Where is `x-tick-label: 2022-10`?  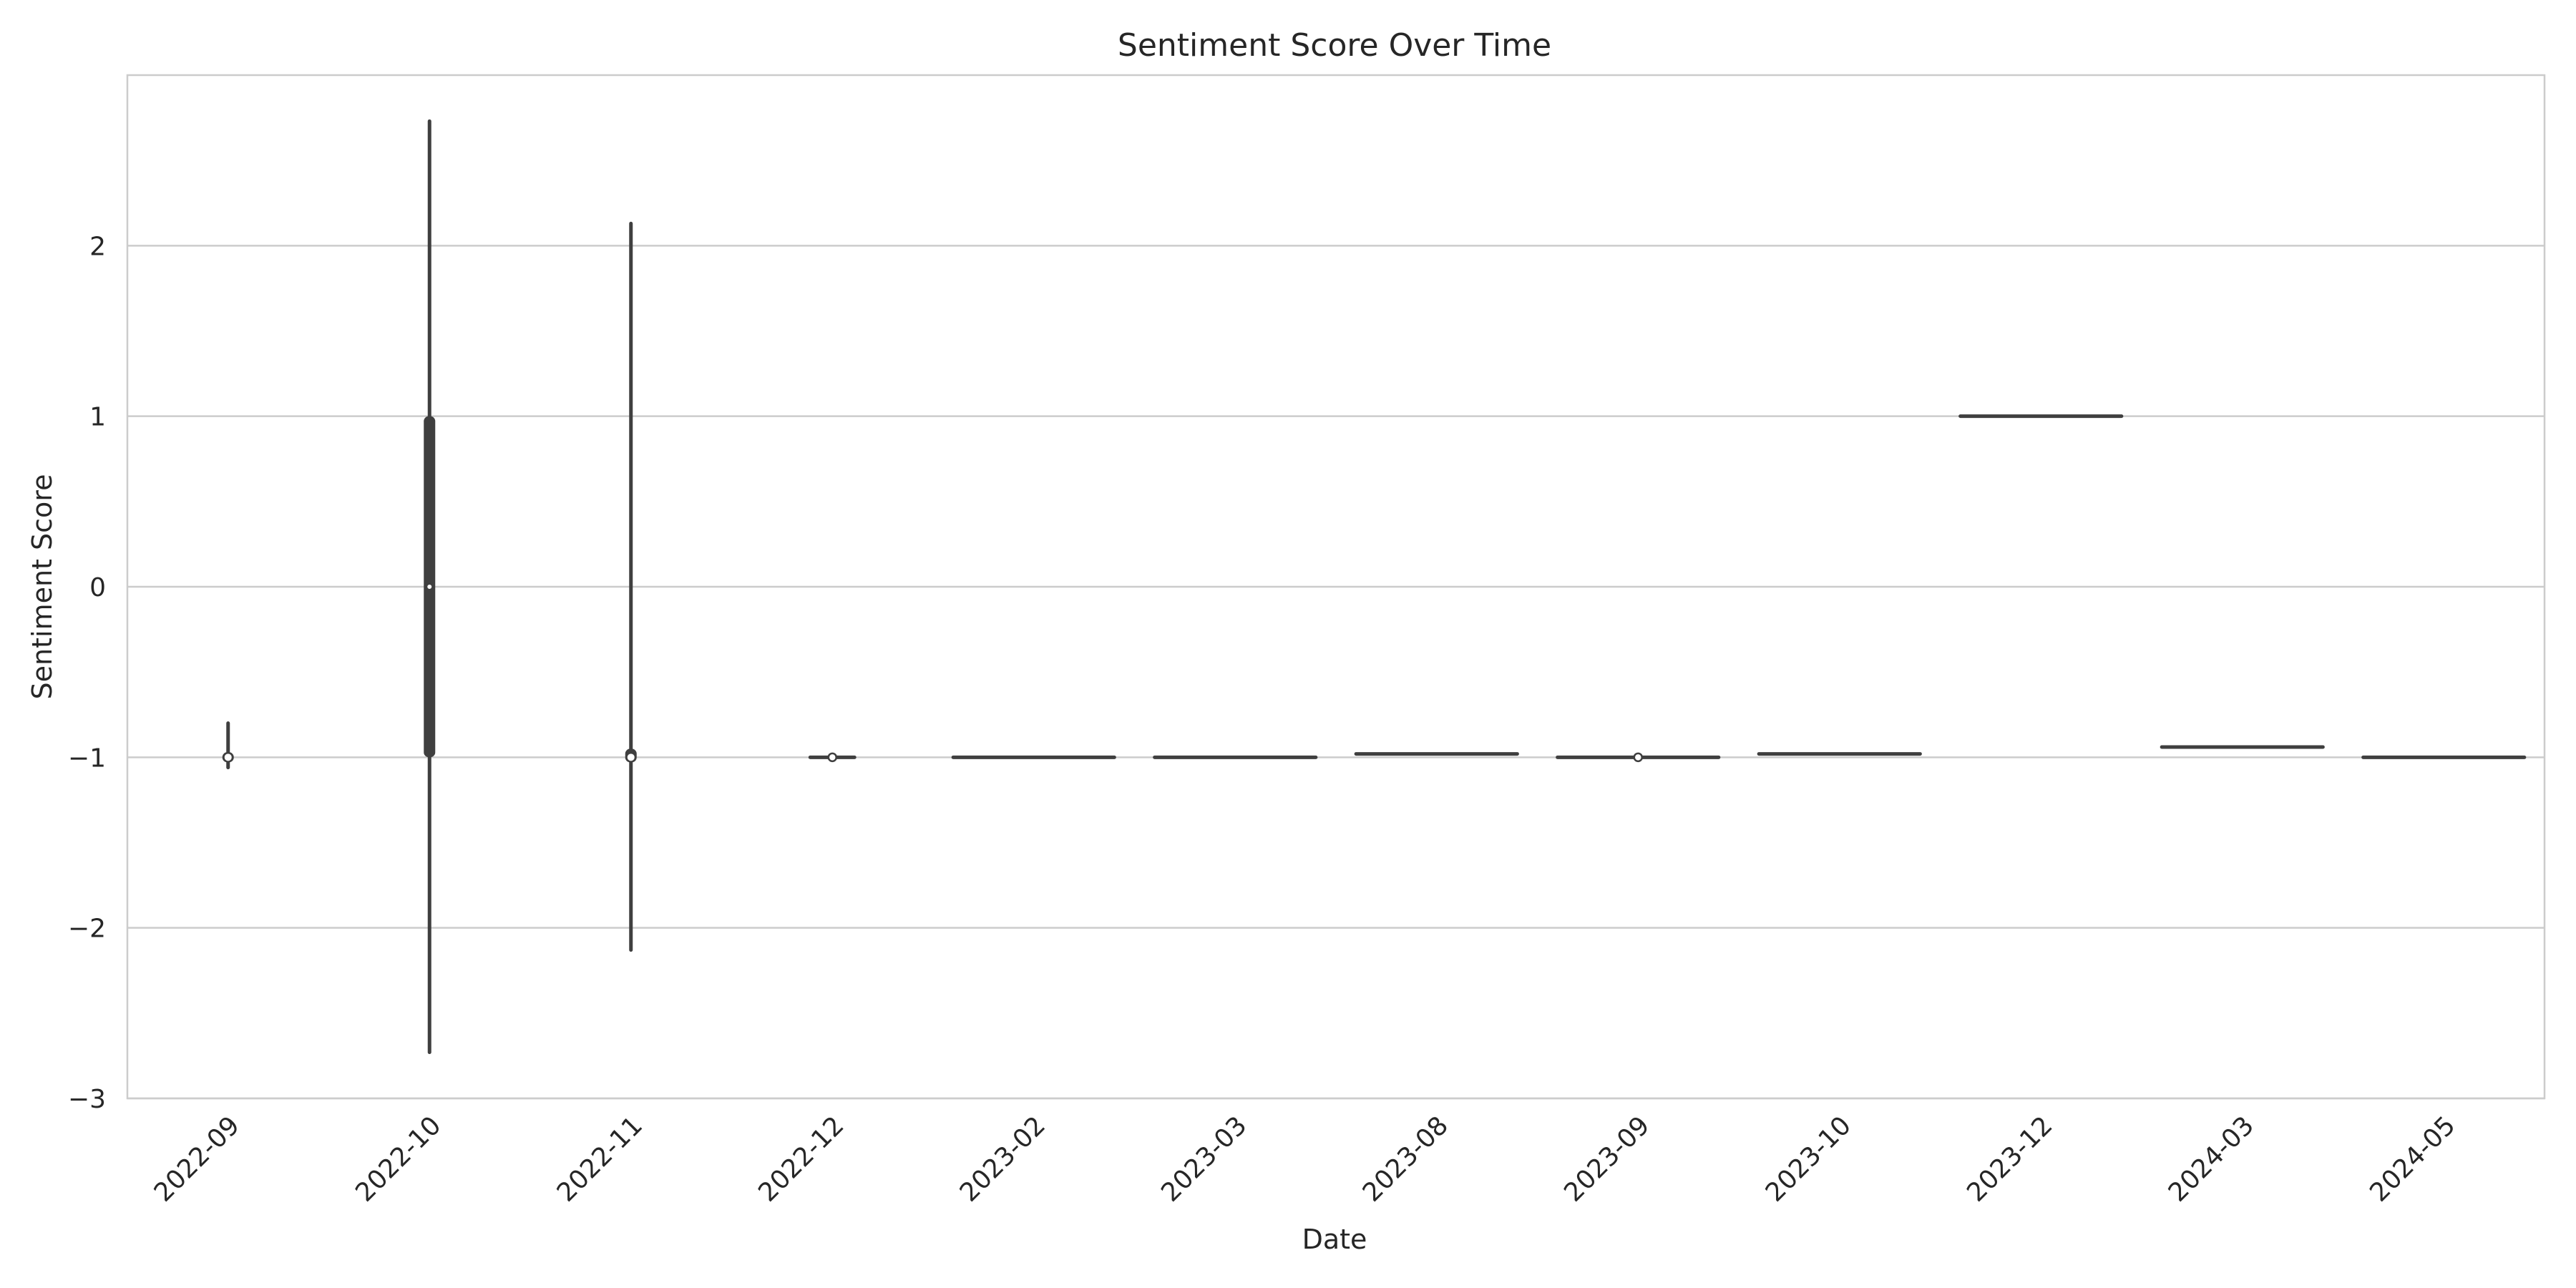 x-tick-label: 2022-10 is located at coordinates (398, 1159).